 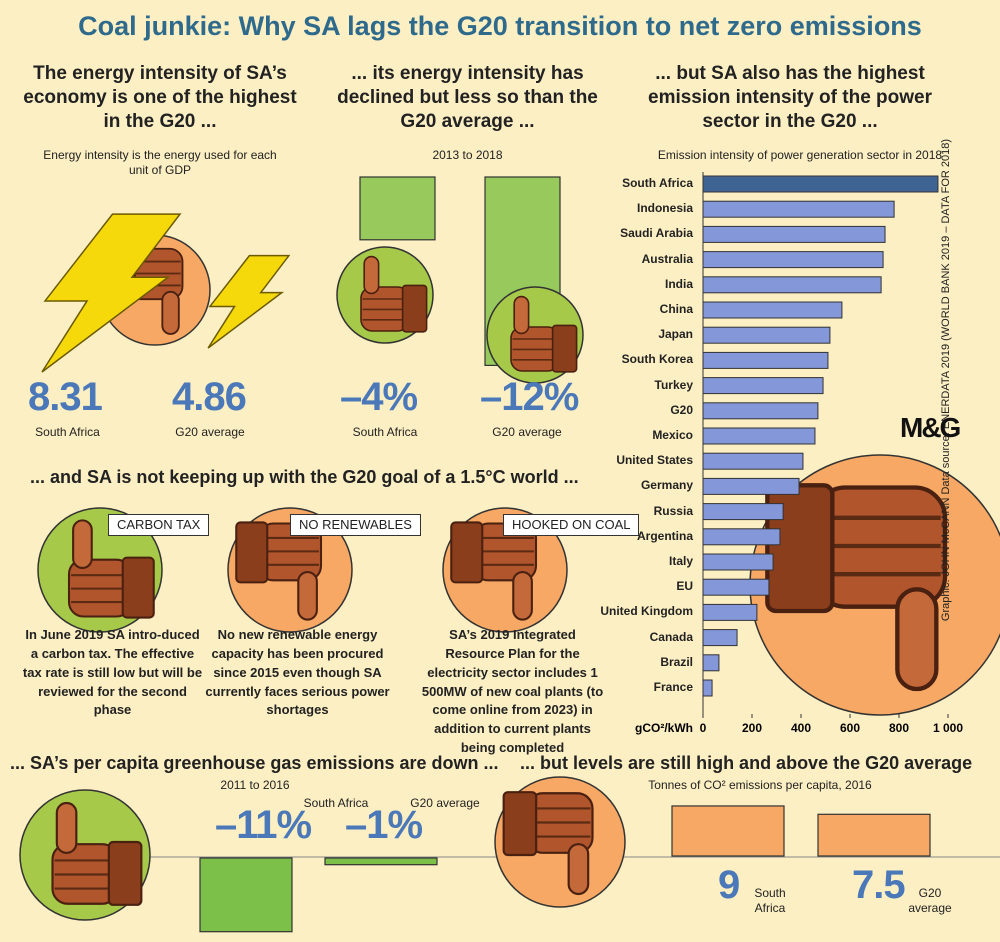 I want to click on category-label: G20, so click(x=681, y=409).